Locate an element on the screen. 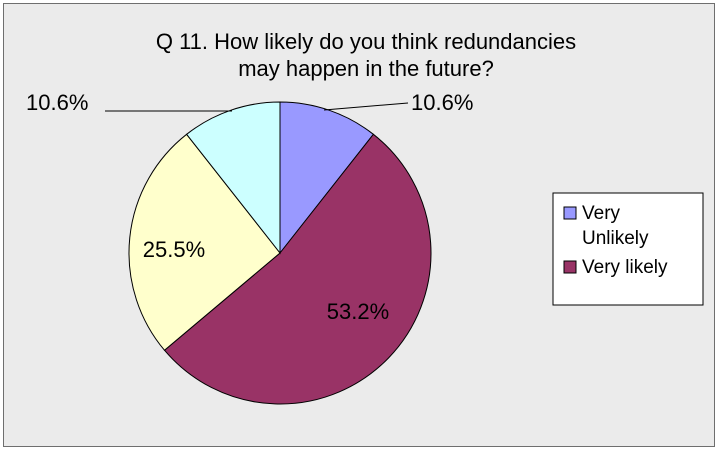 The height and width of the screenshot is (452, 720). data-label-slice-4: 10.6% is located at coordinates (57, 102).